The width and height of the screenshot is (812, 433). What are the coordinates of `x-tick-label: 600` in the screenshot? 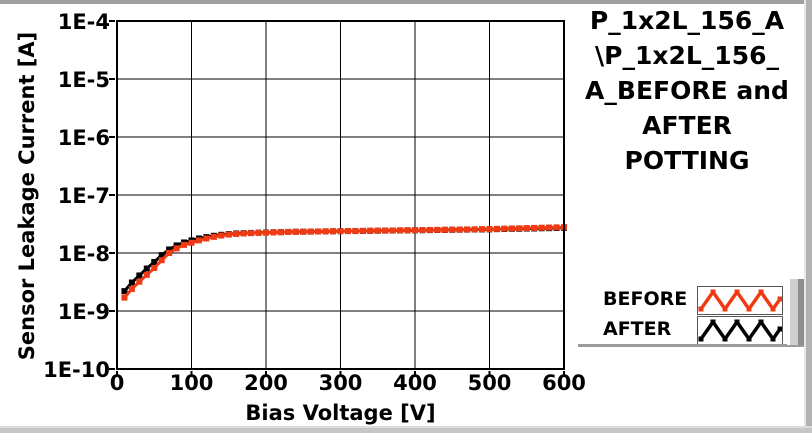 It's located at (564, 383).